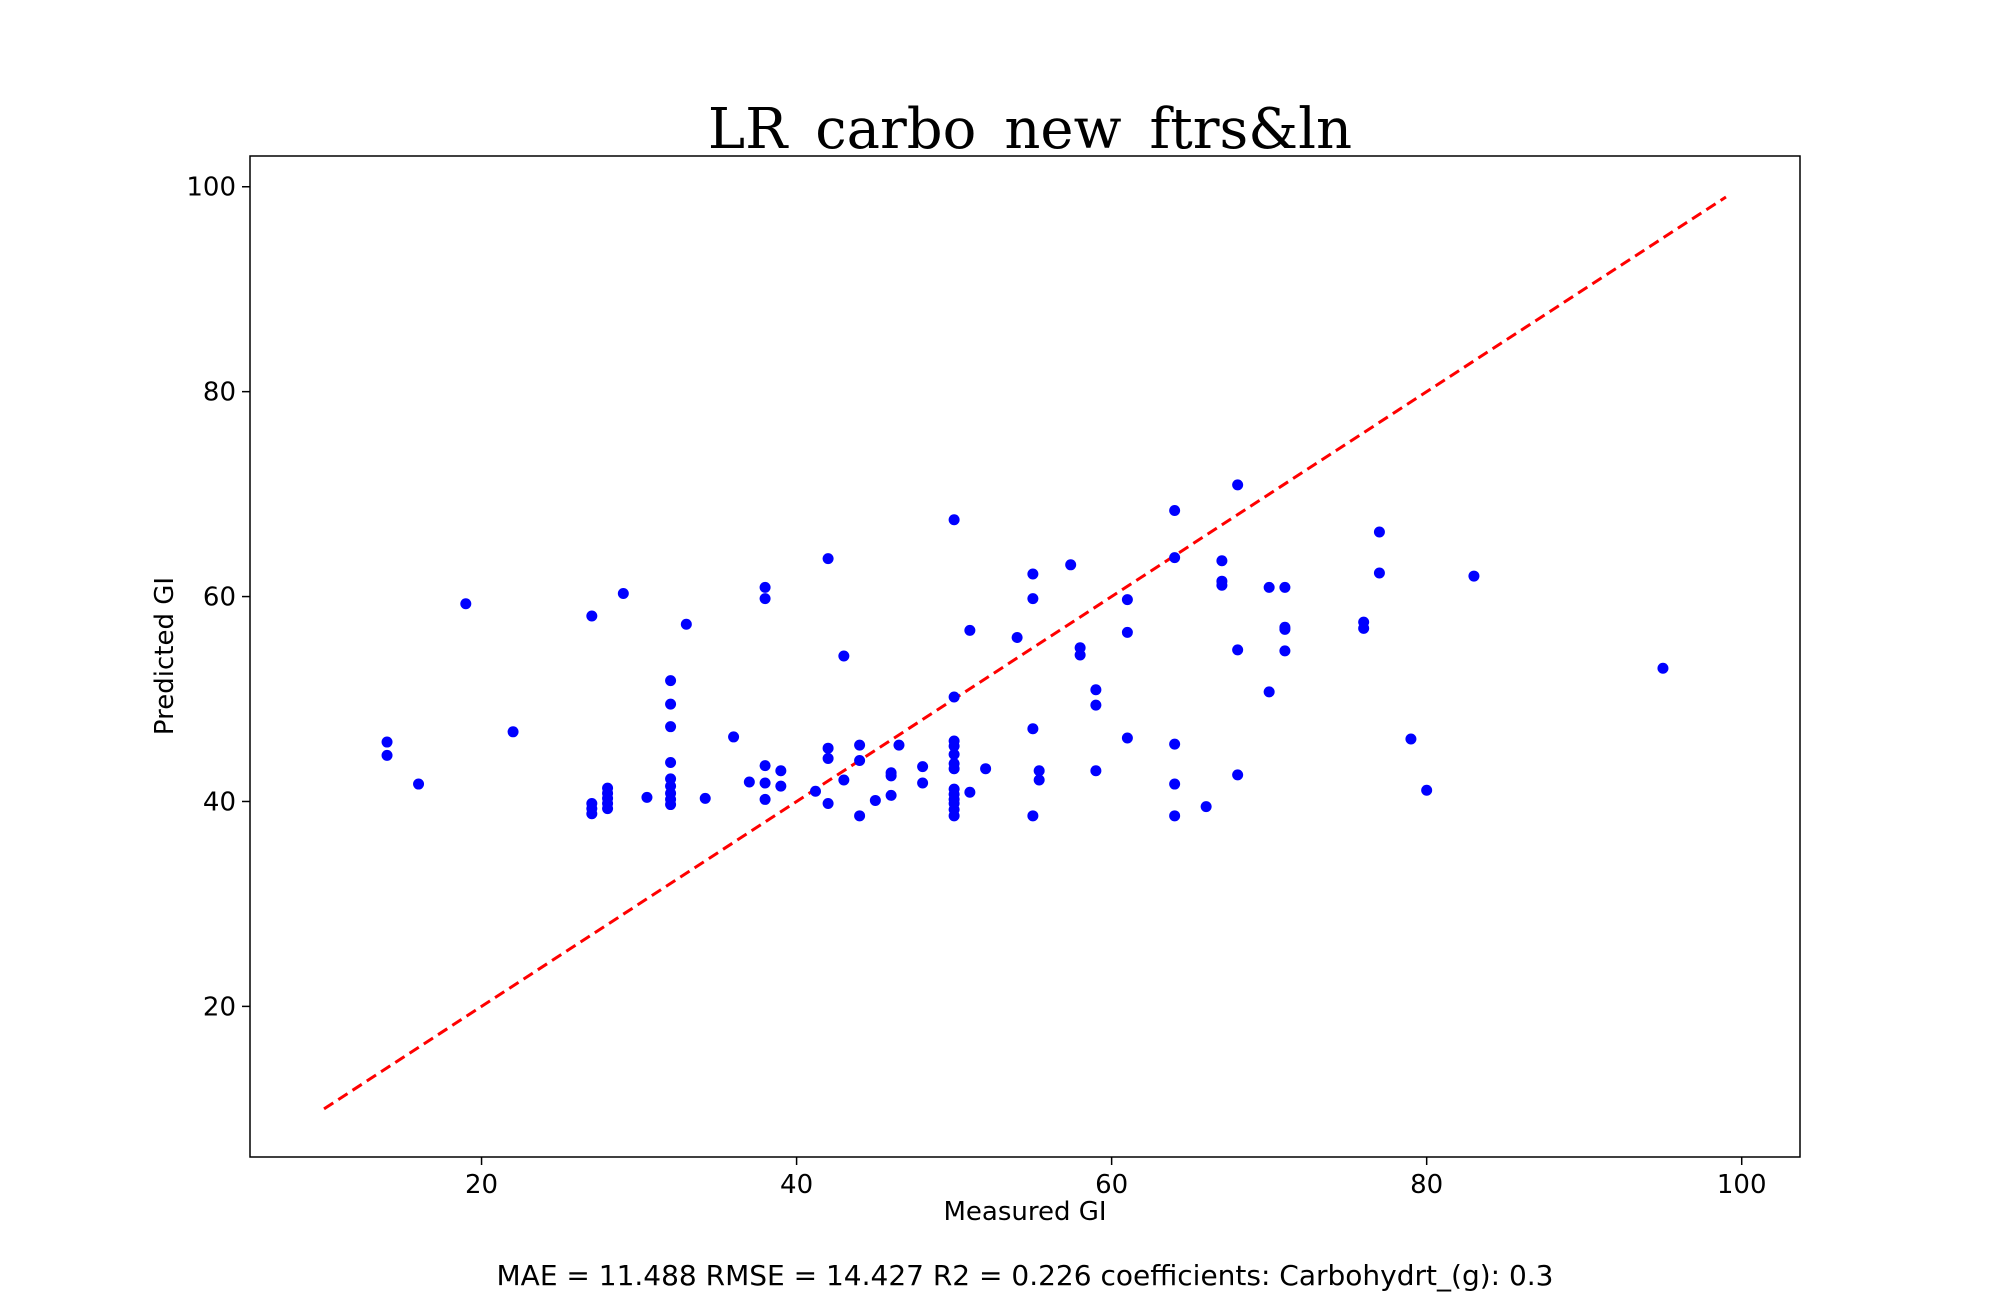 The width and height of the screenshot is (2000, 1300). Describe the element at coordinates (1030, 129) in the screenshot. I see `chart-title: LR_carbo_new_ftrs&ln` at that location.